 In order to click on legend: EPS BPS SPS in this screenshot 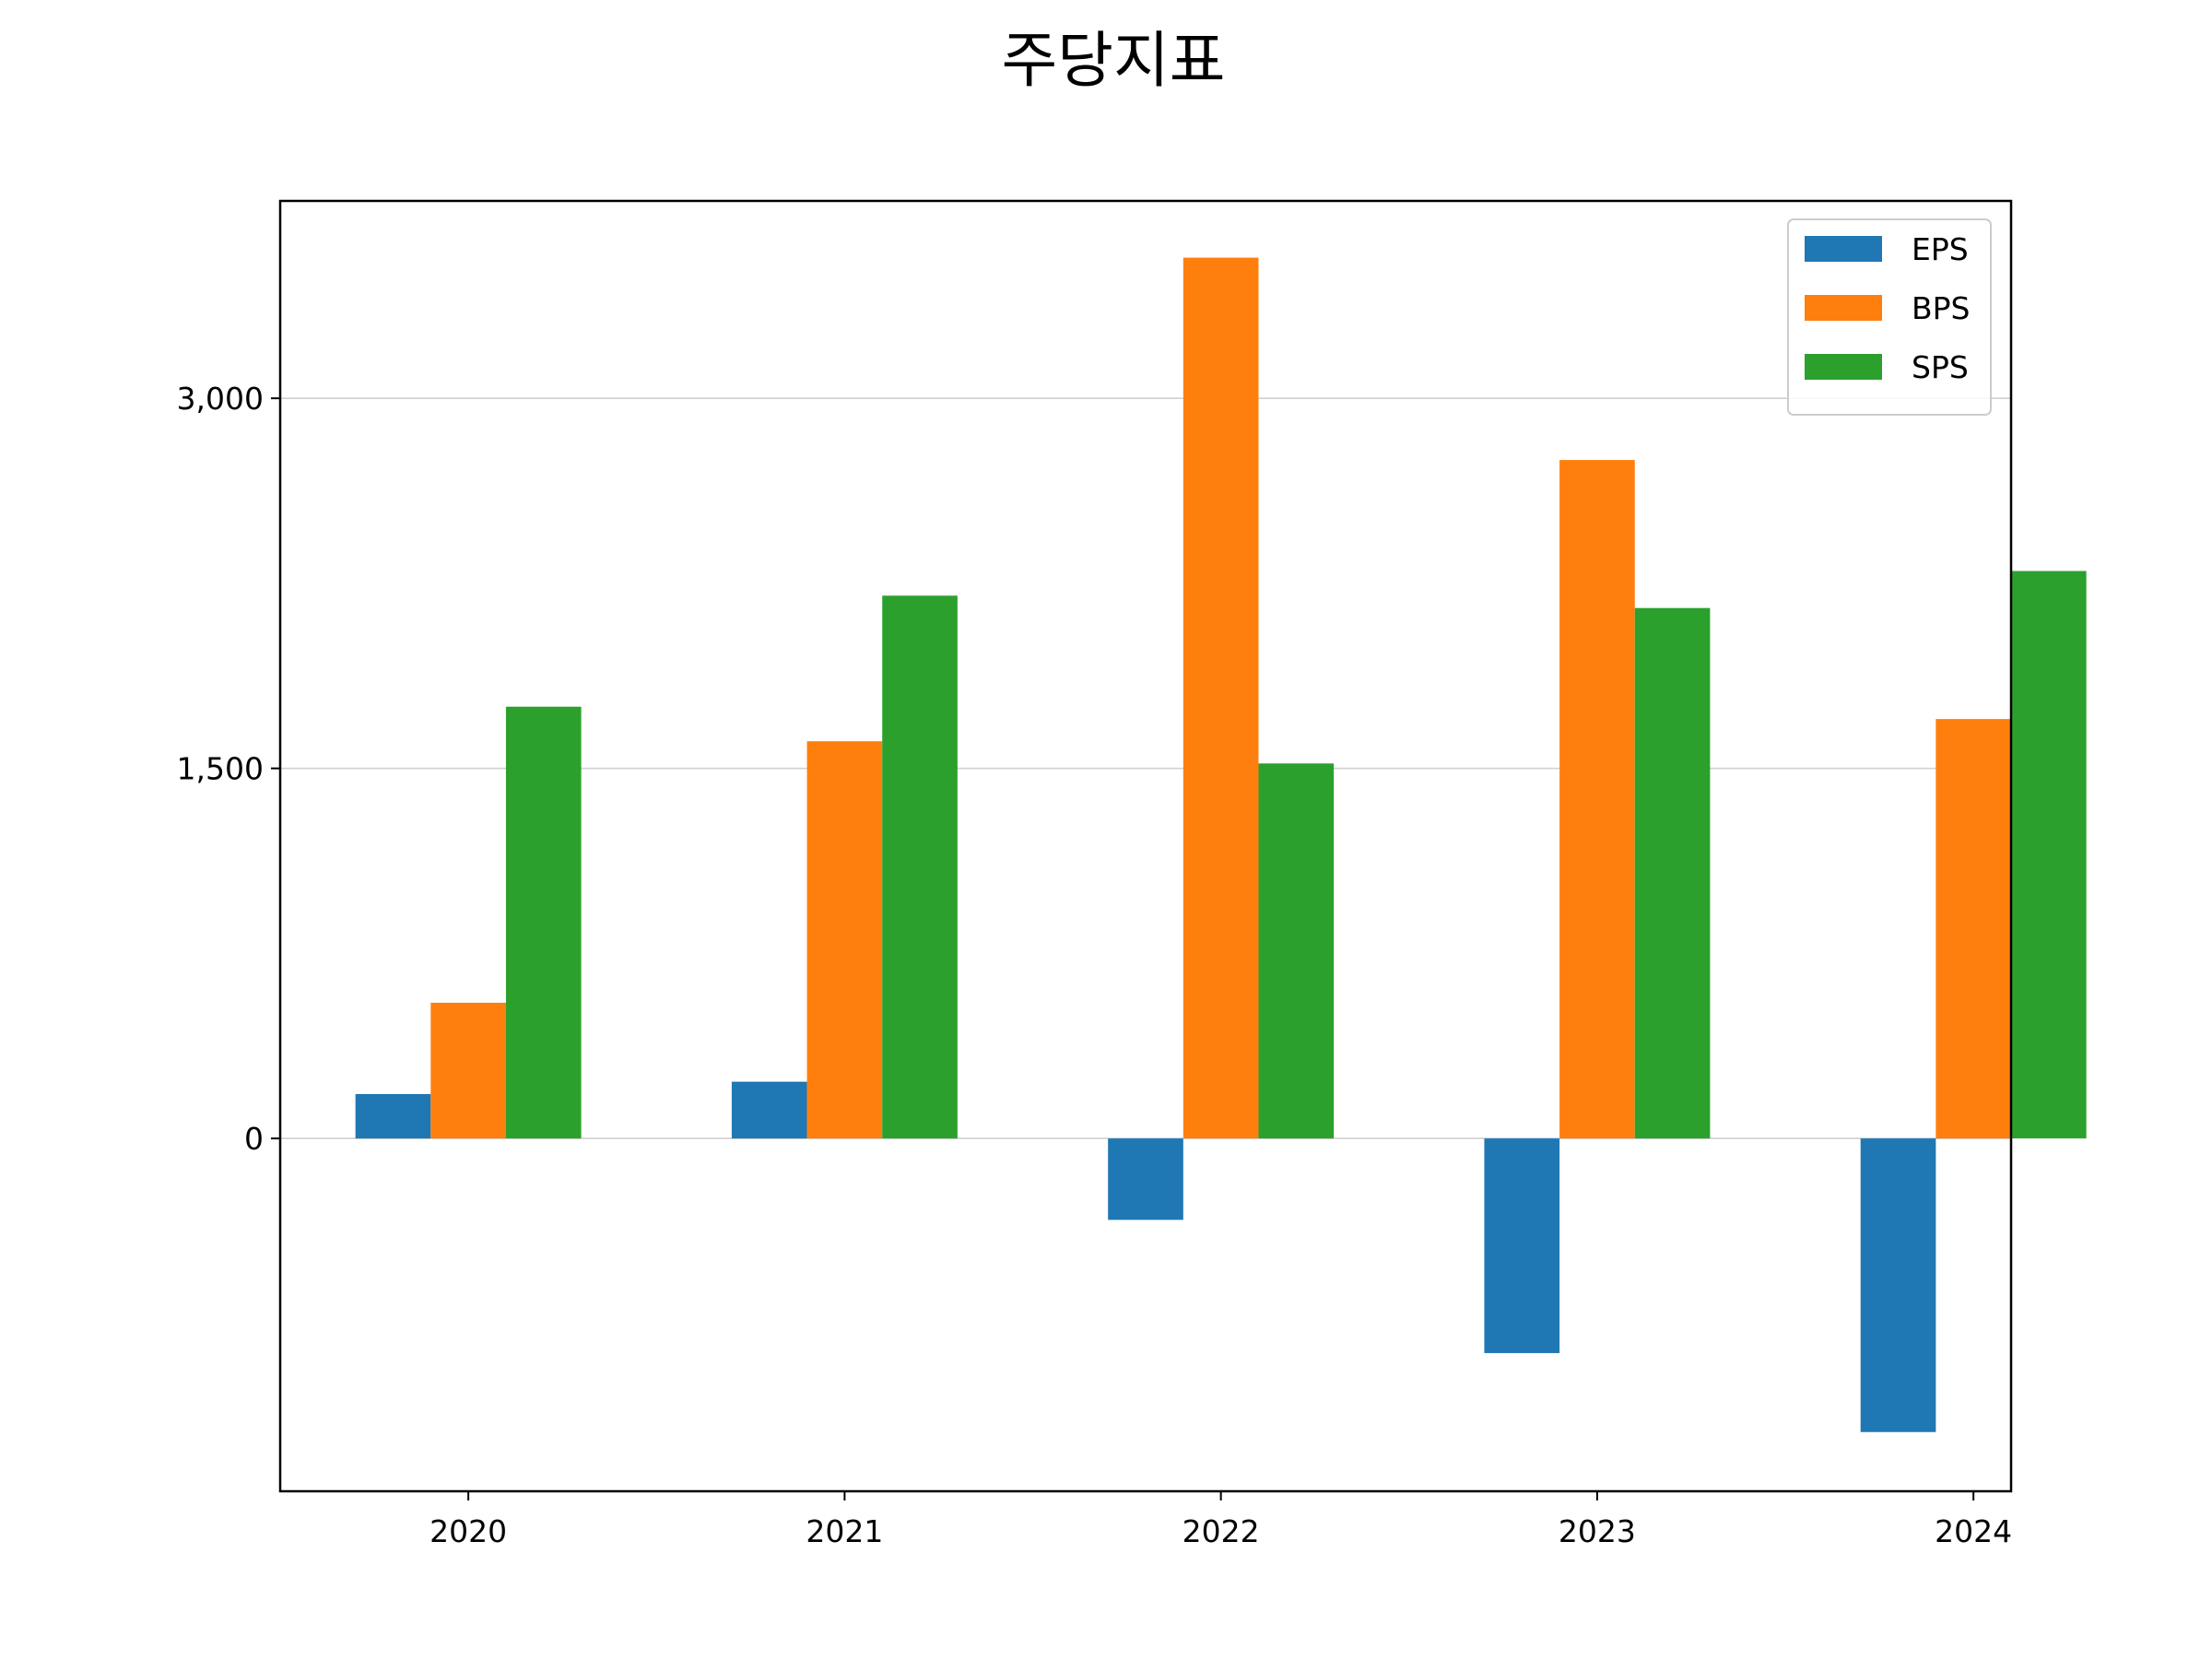, I will do `click(1889, 317)`.